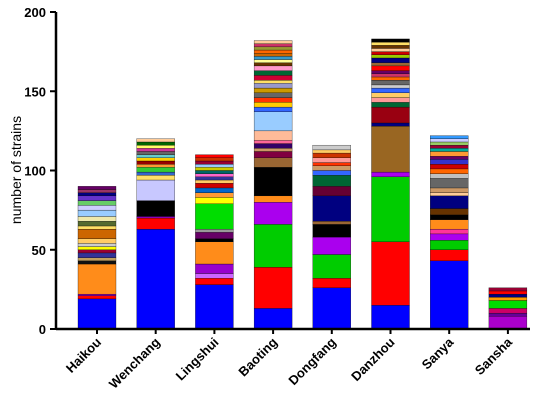  Describe the element at coordinates (312, 361) in the screenshot. I see `x-tick-label: Dongfang` at that location.